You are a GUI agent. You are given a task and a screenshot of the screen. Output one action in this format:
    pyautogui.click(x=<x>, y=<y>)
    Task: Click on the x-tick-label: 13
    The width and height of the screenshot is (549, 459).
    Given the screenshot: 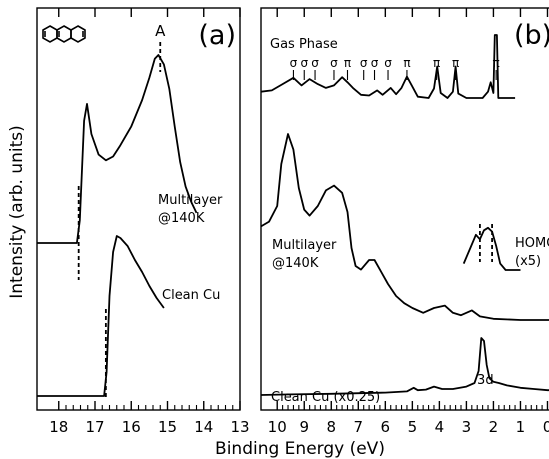 What is the action you would take?
    pyautogui.click(x=239, y=427)
    